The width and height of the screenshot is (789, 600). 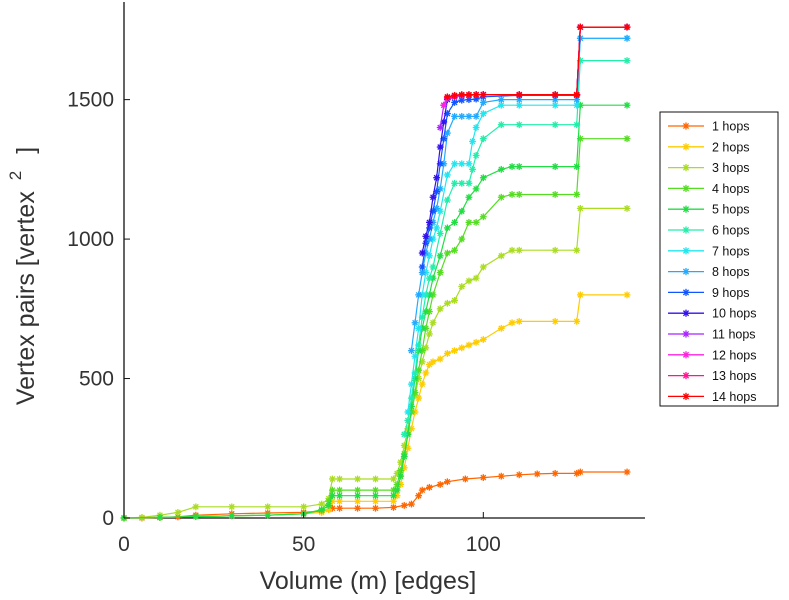 I want to click on legend-label: 12 hops, so click(x=734, y=355).